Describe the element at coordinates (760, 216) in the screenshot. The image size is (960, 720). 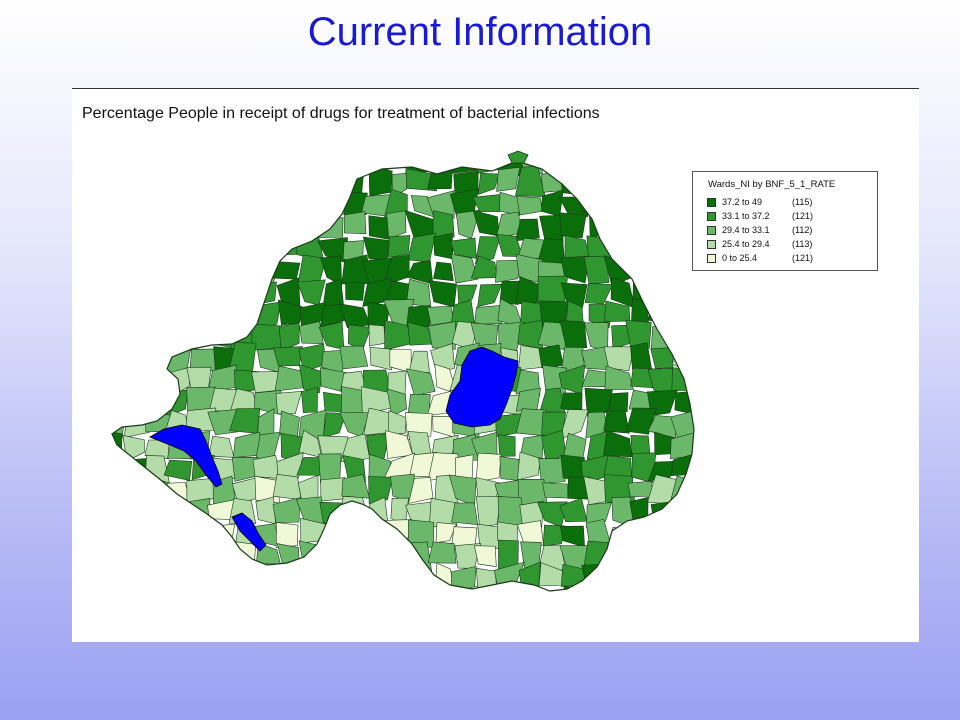
I see `legend-item: 33.1 to 37.2 (121)` at that location.